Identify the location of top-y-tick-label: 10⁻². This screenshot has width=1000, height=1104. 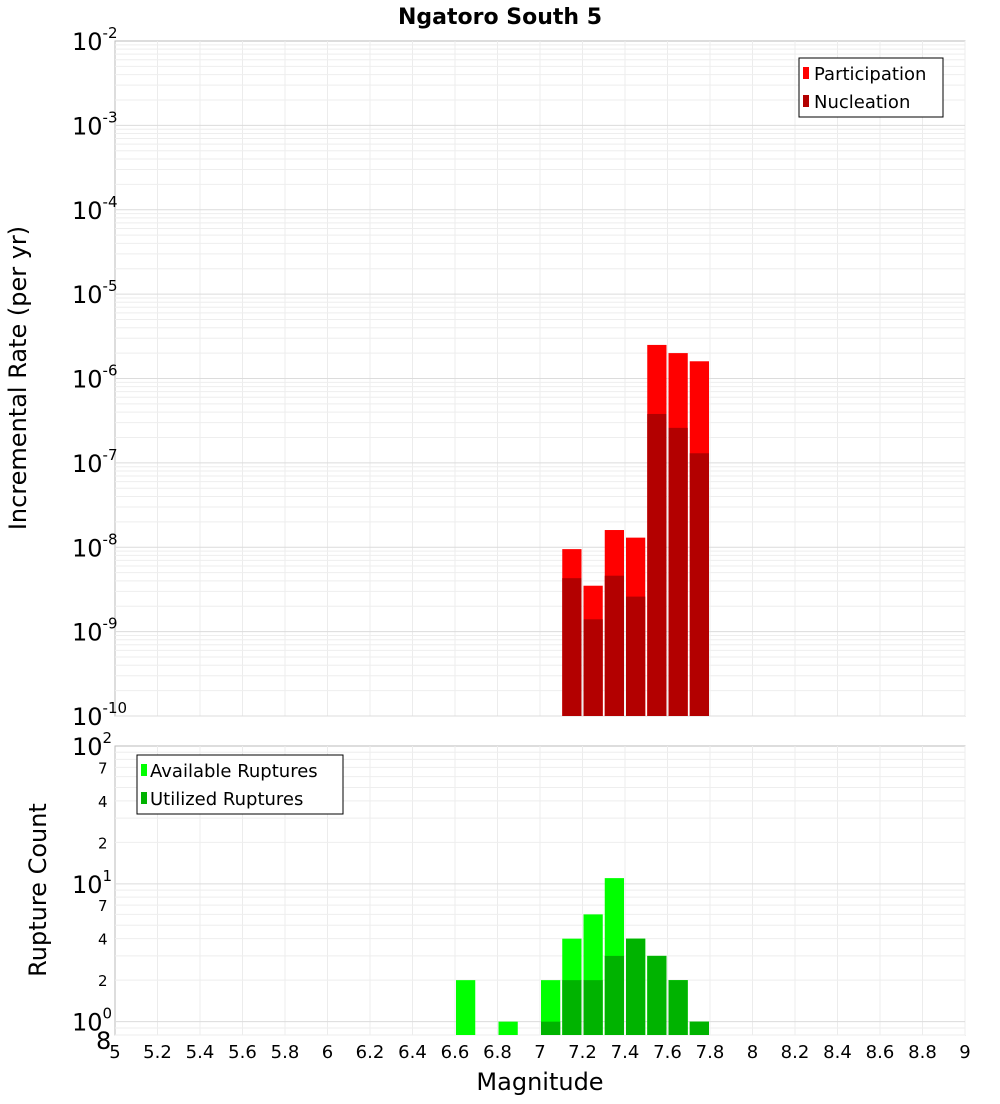
(95, 40).